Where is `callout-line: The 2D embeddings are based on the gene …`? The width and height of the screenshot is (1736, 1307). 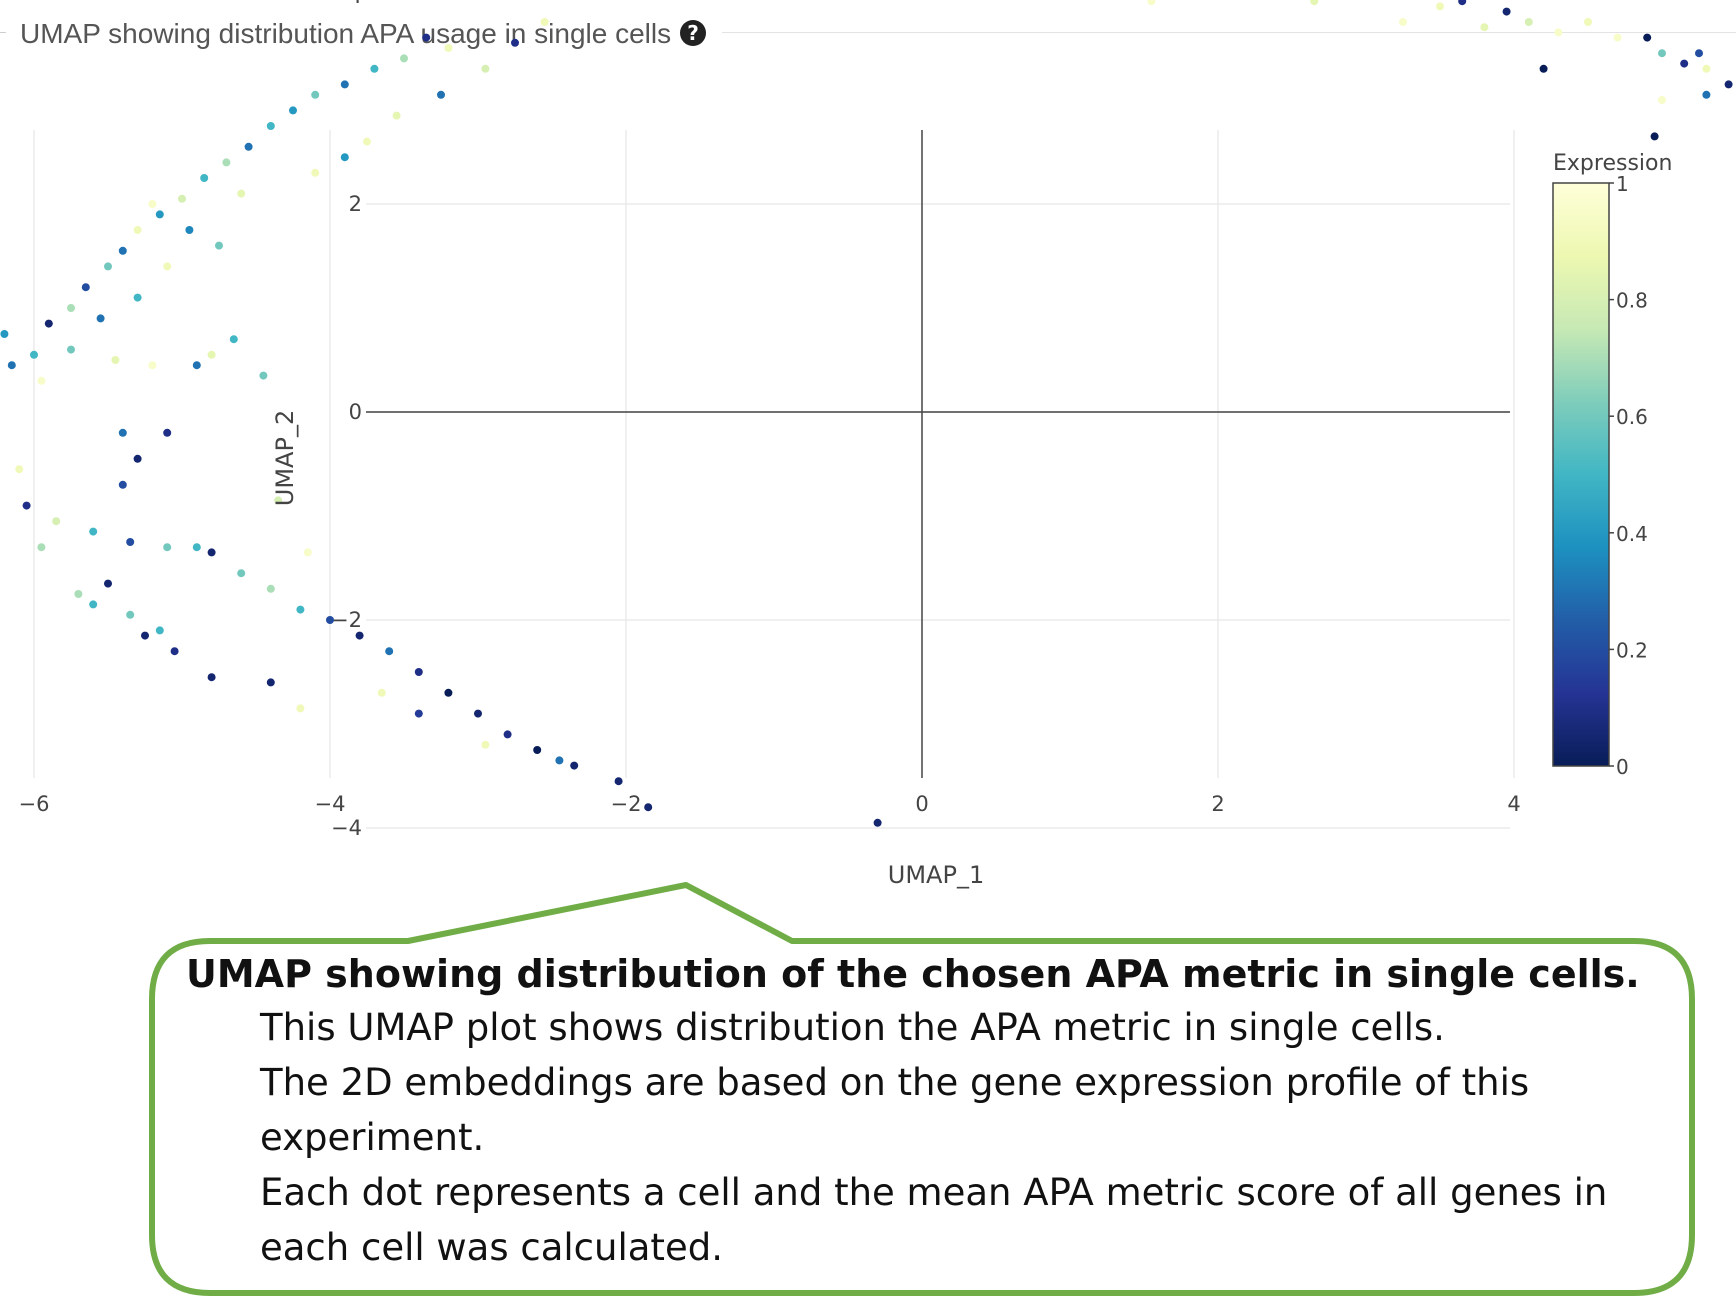 callout-line: The 2D embeddings are based on the gene … is located at coordinates (895, 1082).